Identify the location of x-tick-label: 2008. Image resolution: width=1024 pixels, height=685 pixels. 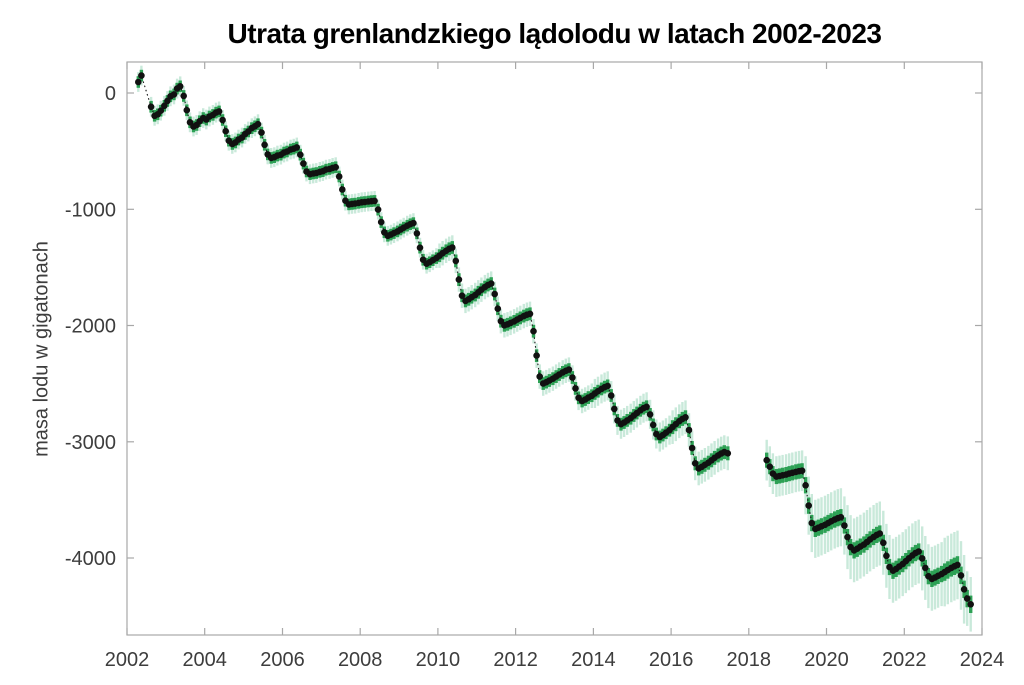
(360, 660).